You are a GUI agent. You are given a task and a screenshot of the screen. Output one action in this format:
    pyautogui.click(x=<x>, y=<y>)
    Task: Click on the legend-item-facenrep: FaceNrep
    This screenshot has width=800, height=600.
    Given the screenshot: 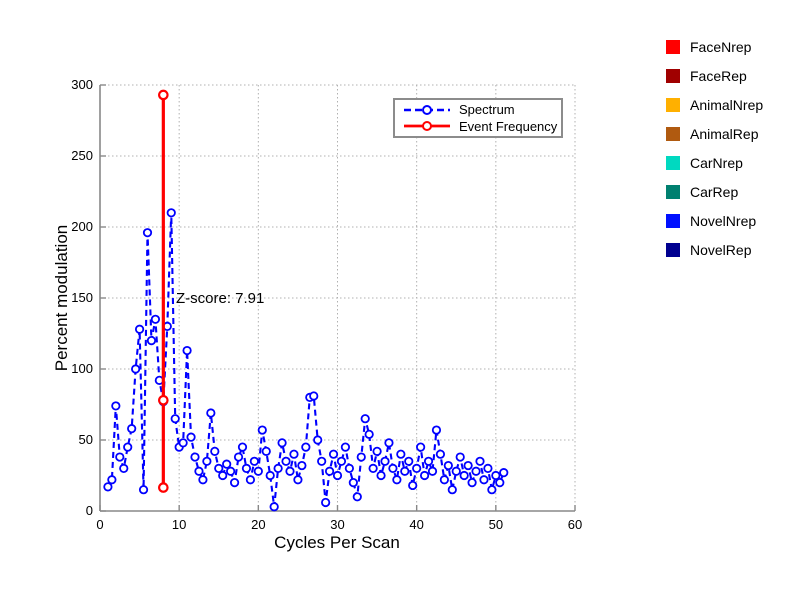 What is the action you would take?
    pyautogui.click(x=714, y=47)
    